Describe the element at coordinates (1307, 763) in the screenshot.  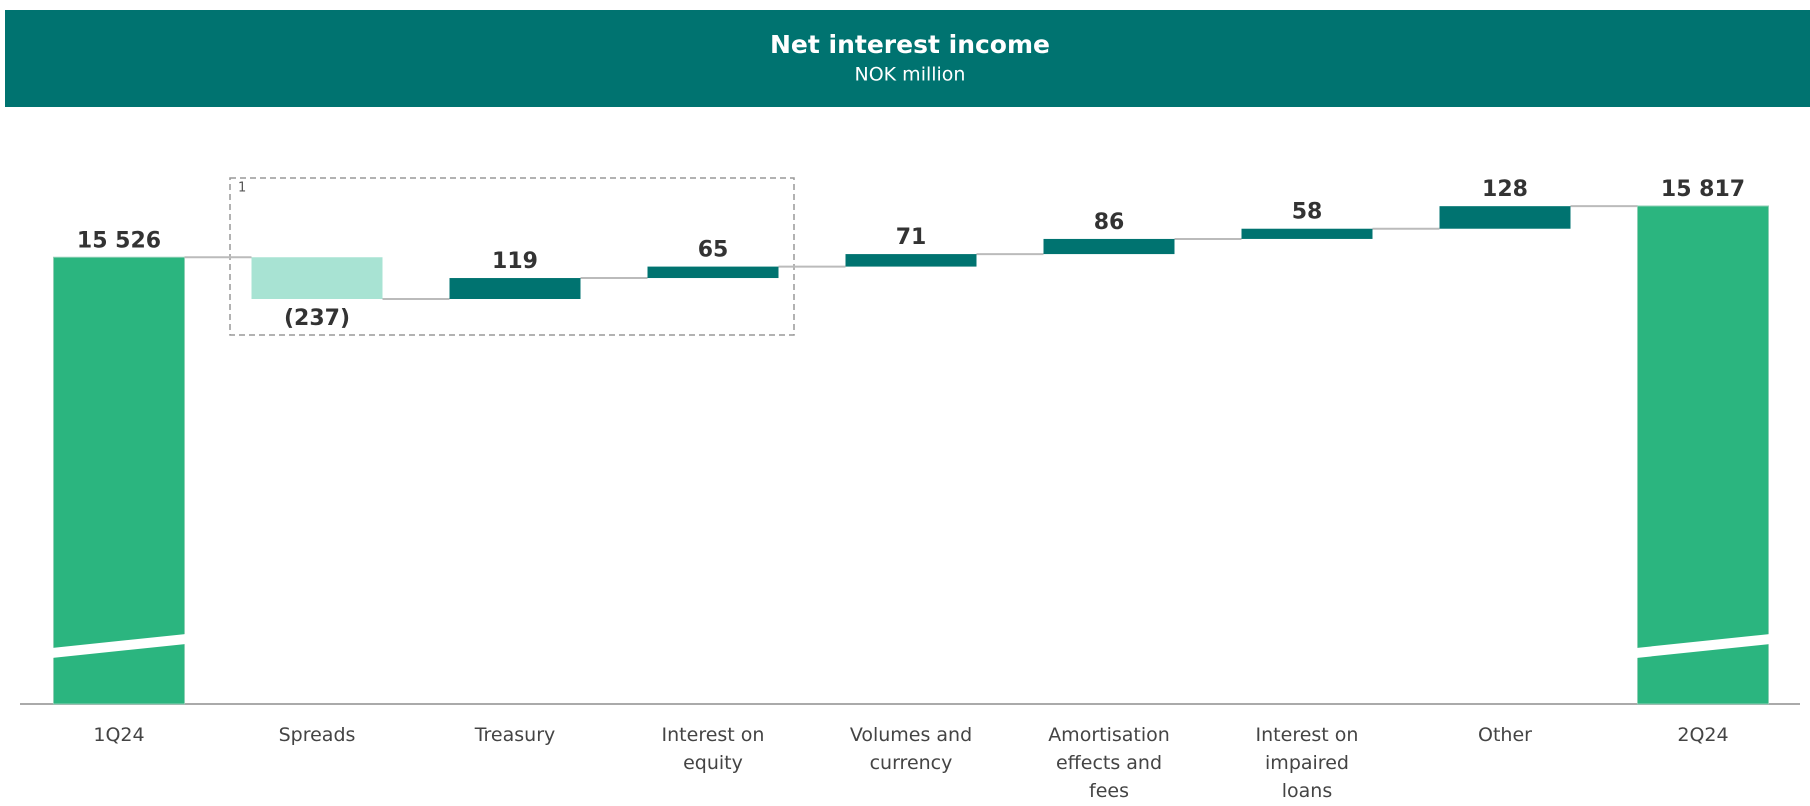
I see `category-label: Interest on impaired loans` at that location.